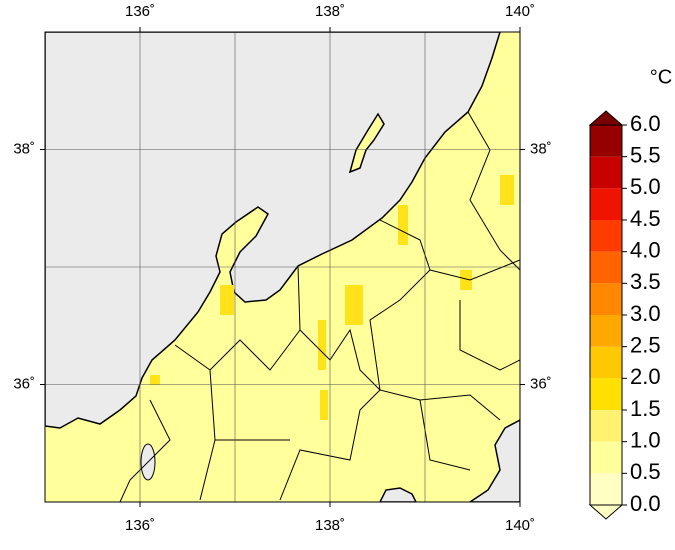 This screenshot has height=550, width=675. Describe the element at coordinates (645, 123) in the screenshot. I see `colorbar-label: 6.0` at that location.